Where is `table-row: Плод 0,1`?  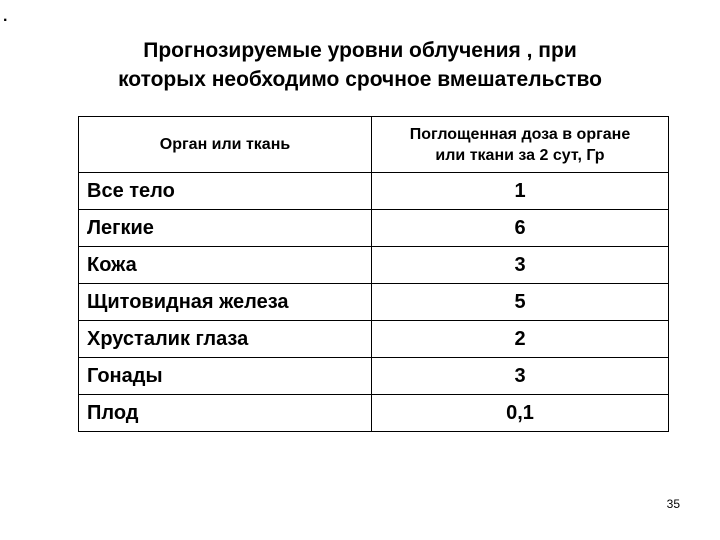 table-row: Плод 0,1 is located at coordinates (373, 413).